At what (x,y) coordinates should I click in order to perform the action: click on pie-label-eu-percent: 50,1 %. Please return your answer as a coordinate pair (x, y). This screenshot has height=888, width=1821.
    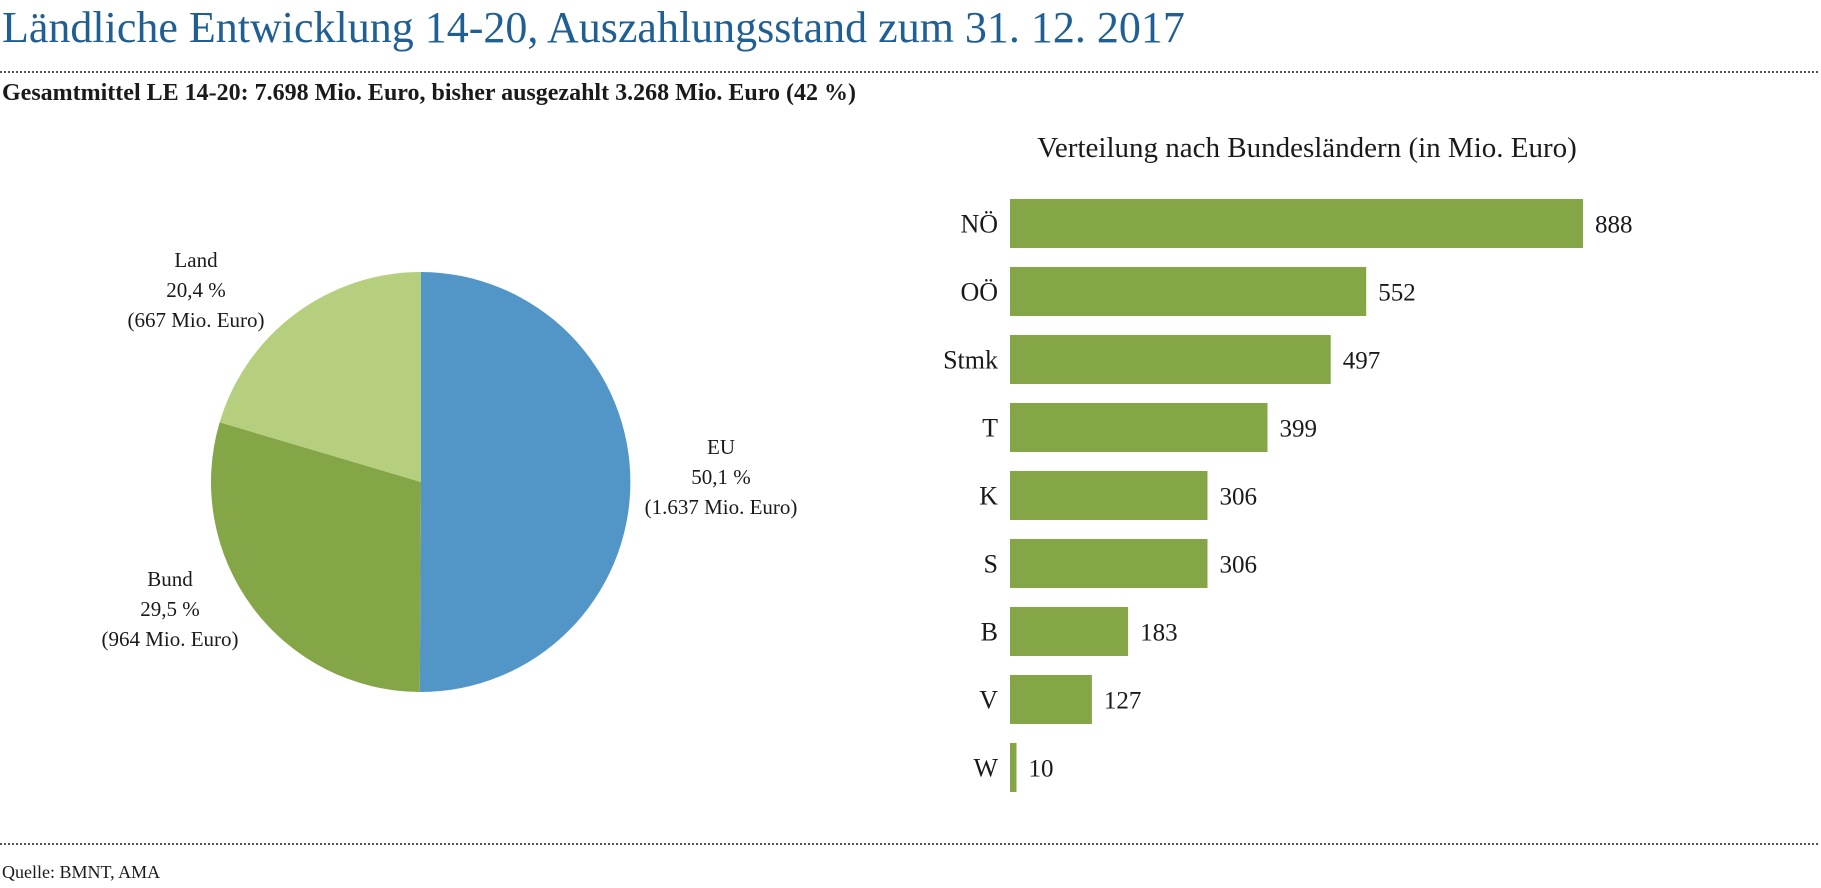
    Looking at the image, I should click on (721, 477).